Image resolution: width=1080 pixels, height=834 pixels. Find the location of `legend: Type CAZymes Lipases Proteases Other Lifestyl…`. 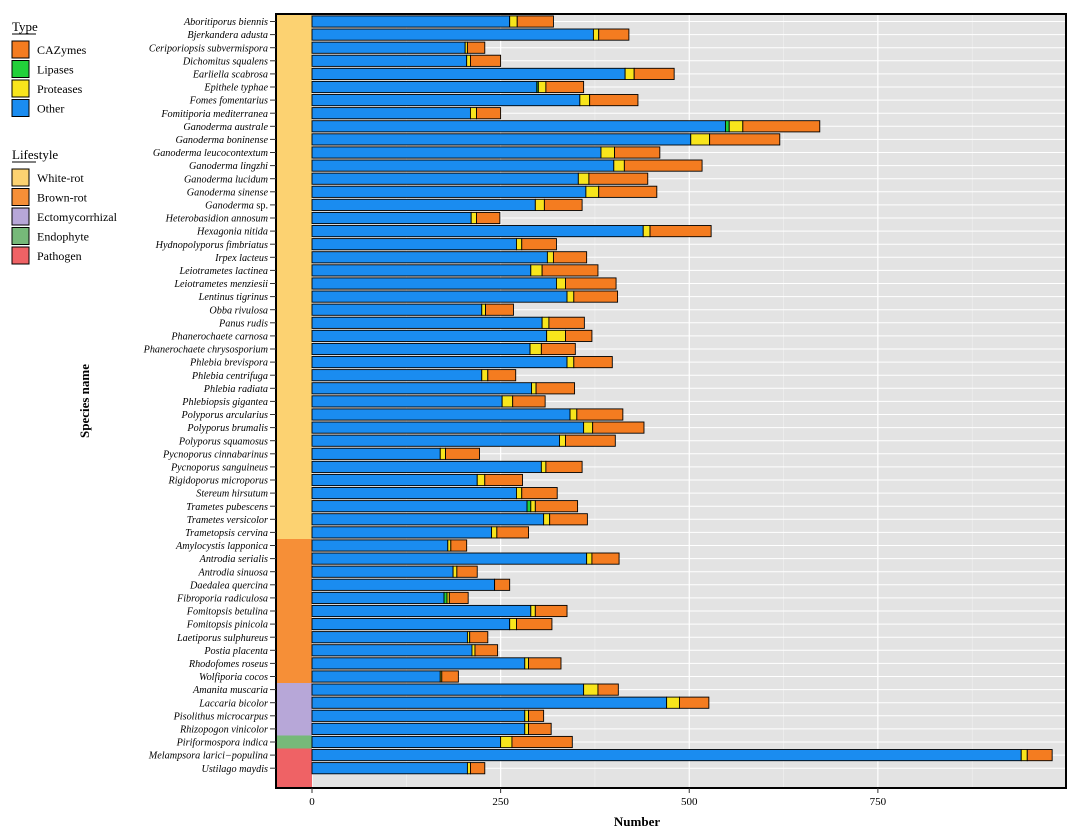

legend: Type CAZymes Lipases Proteases Other Lifestyl… is located at coordinates (64, 142).